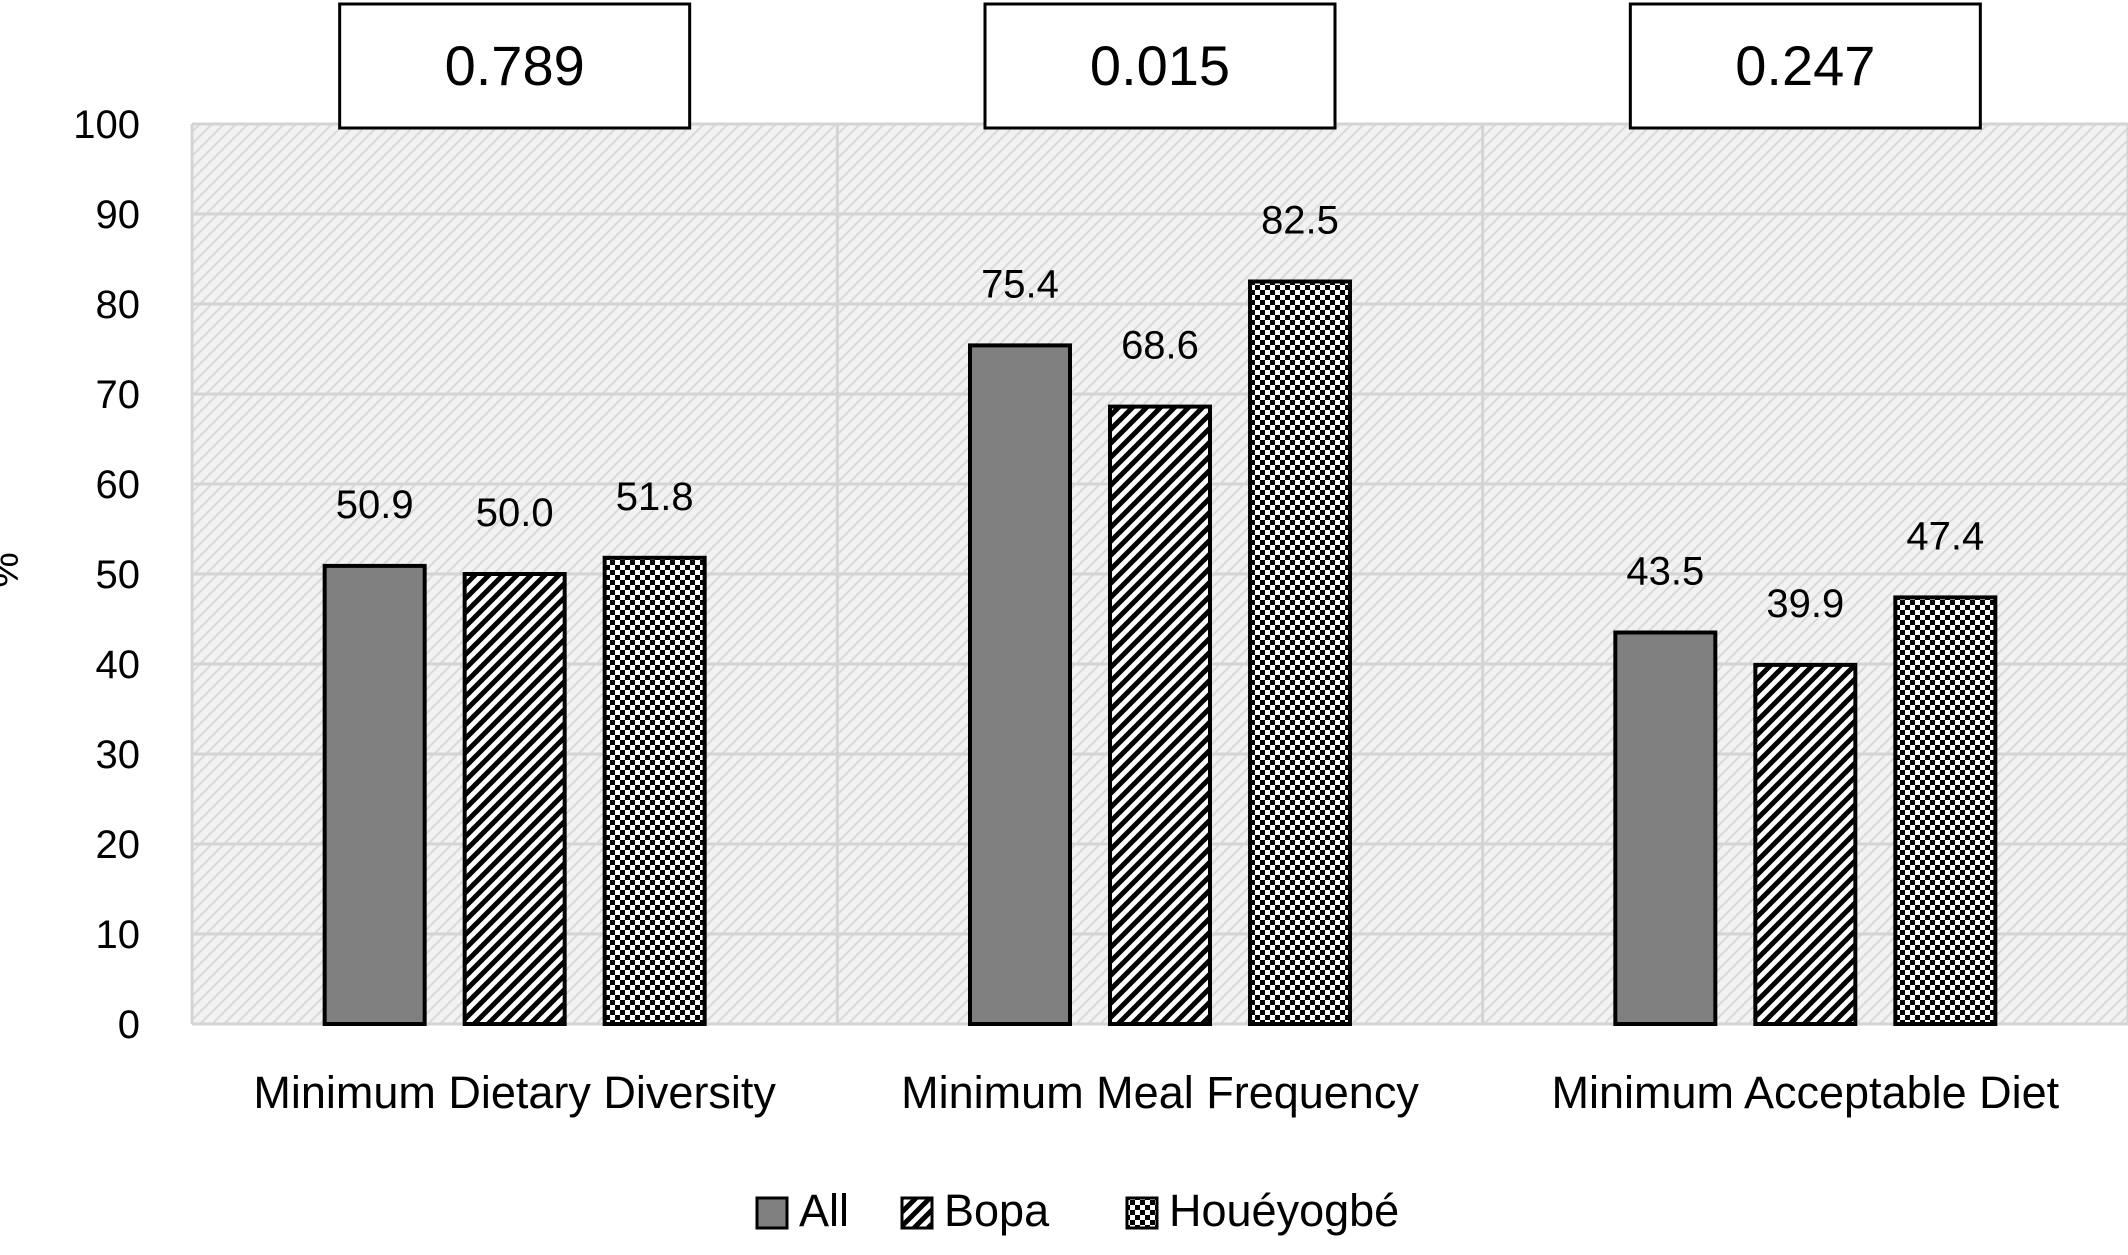  Describe the element at coordinates (1160, 346) in the screenshot. I see `data-label: 68.6` at that location.